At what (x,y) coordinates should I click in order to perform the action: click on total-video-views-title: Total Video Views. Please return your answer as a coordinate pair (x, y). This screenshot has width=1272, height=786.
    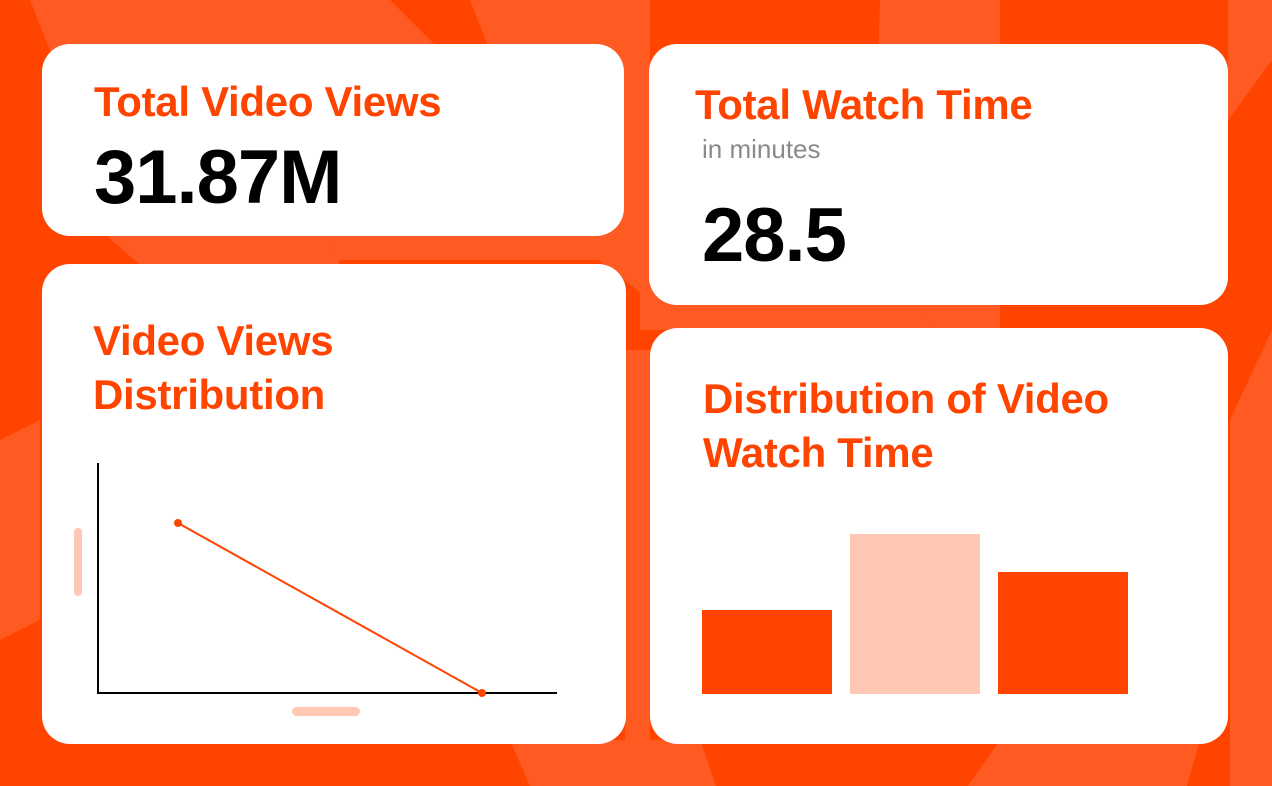
    Looking at the image, I should click on (268, 101).